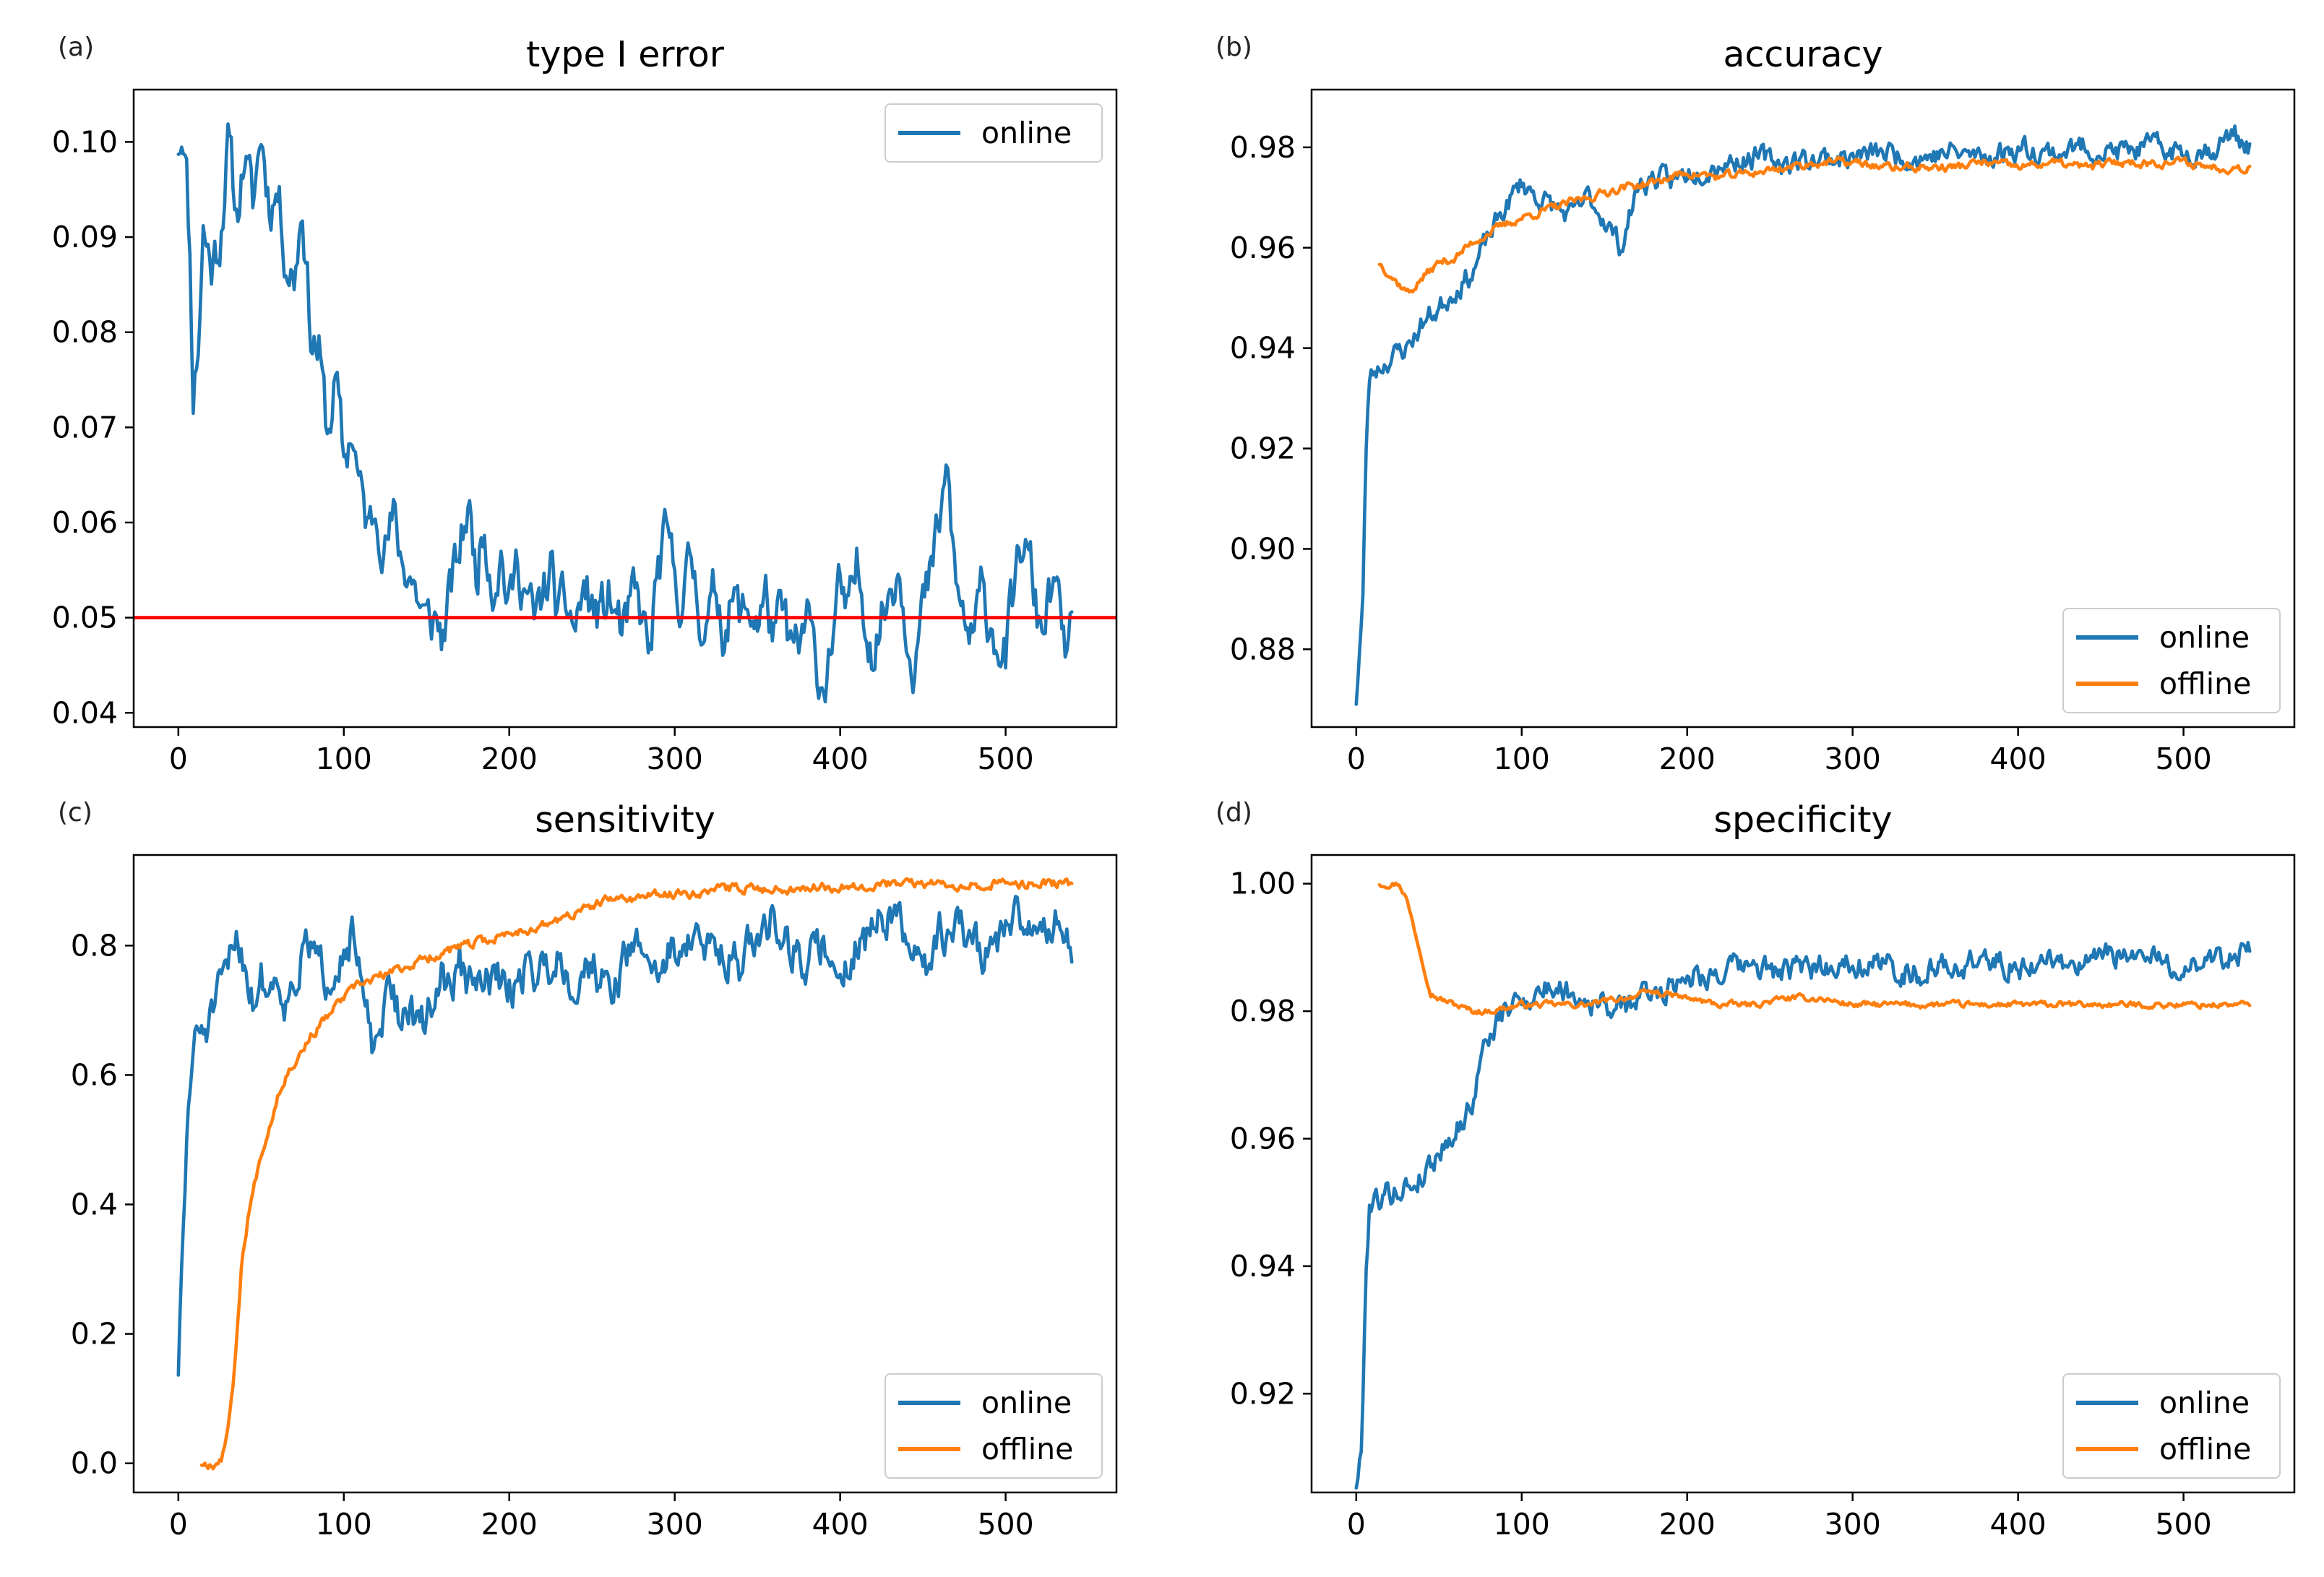  What do you see at coordinates (94, 946) in the screenshot?
I see `y-tick-label: 0.8` at bounding box center [94, 946].